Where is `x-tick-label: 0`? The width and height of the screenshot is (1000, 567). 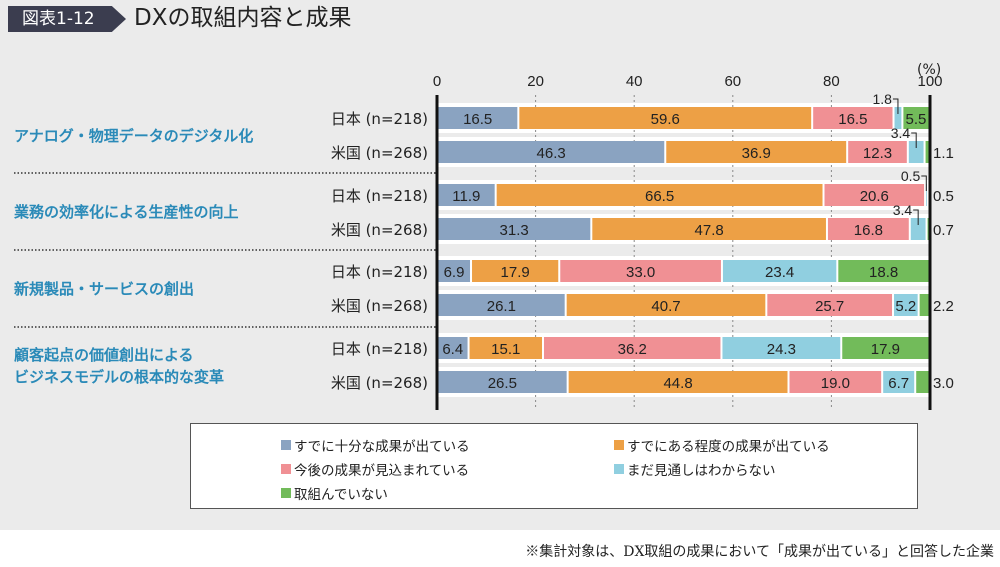
x-tick-label: 0 is located at coordinates (437, 81).